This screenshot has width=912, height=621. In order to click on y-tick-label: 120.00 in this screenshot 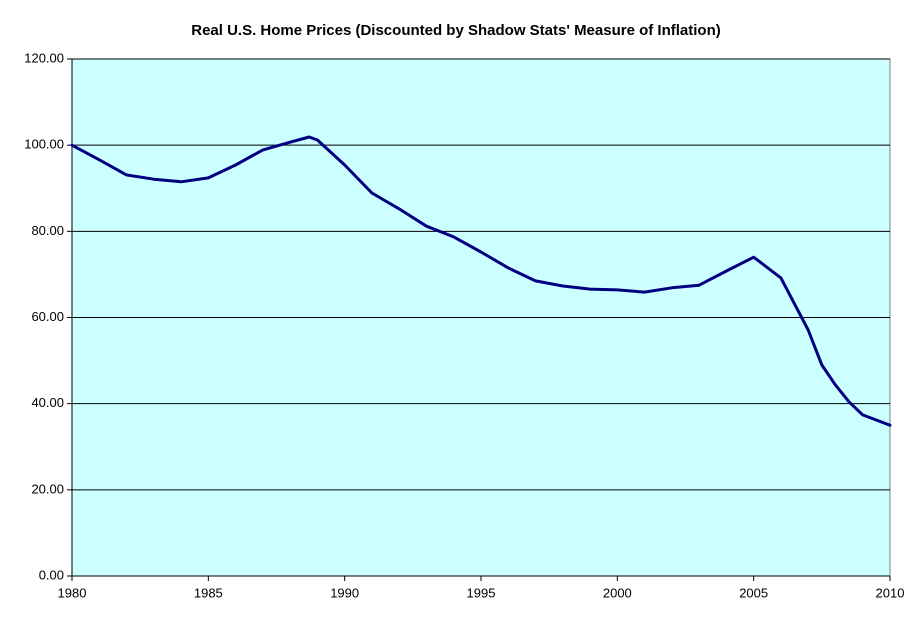, I will do `click(44, 57)`.